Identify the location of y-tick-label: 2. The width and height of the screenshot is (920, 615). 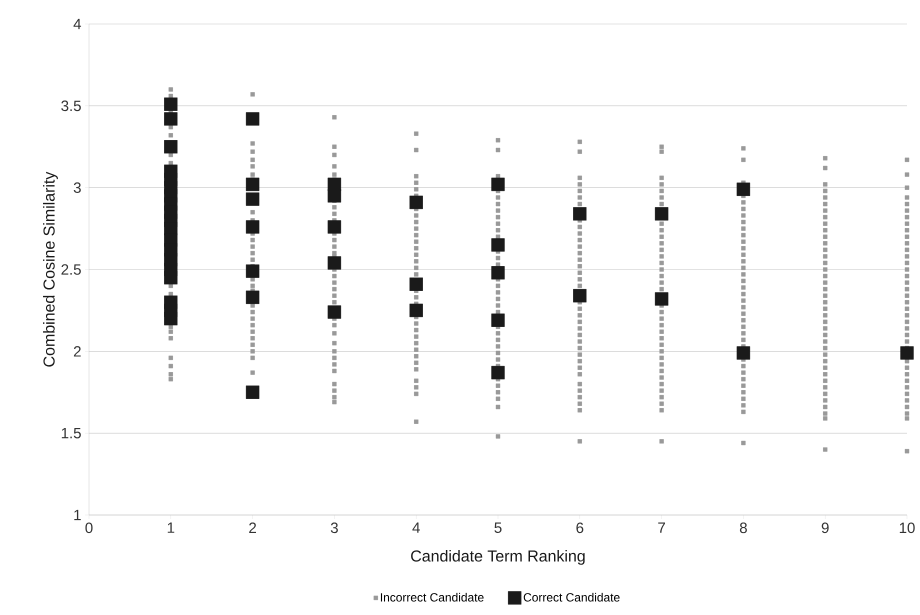
(77, 351).